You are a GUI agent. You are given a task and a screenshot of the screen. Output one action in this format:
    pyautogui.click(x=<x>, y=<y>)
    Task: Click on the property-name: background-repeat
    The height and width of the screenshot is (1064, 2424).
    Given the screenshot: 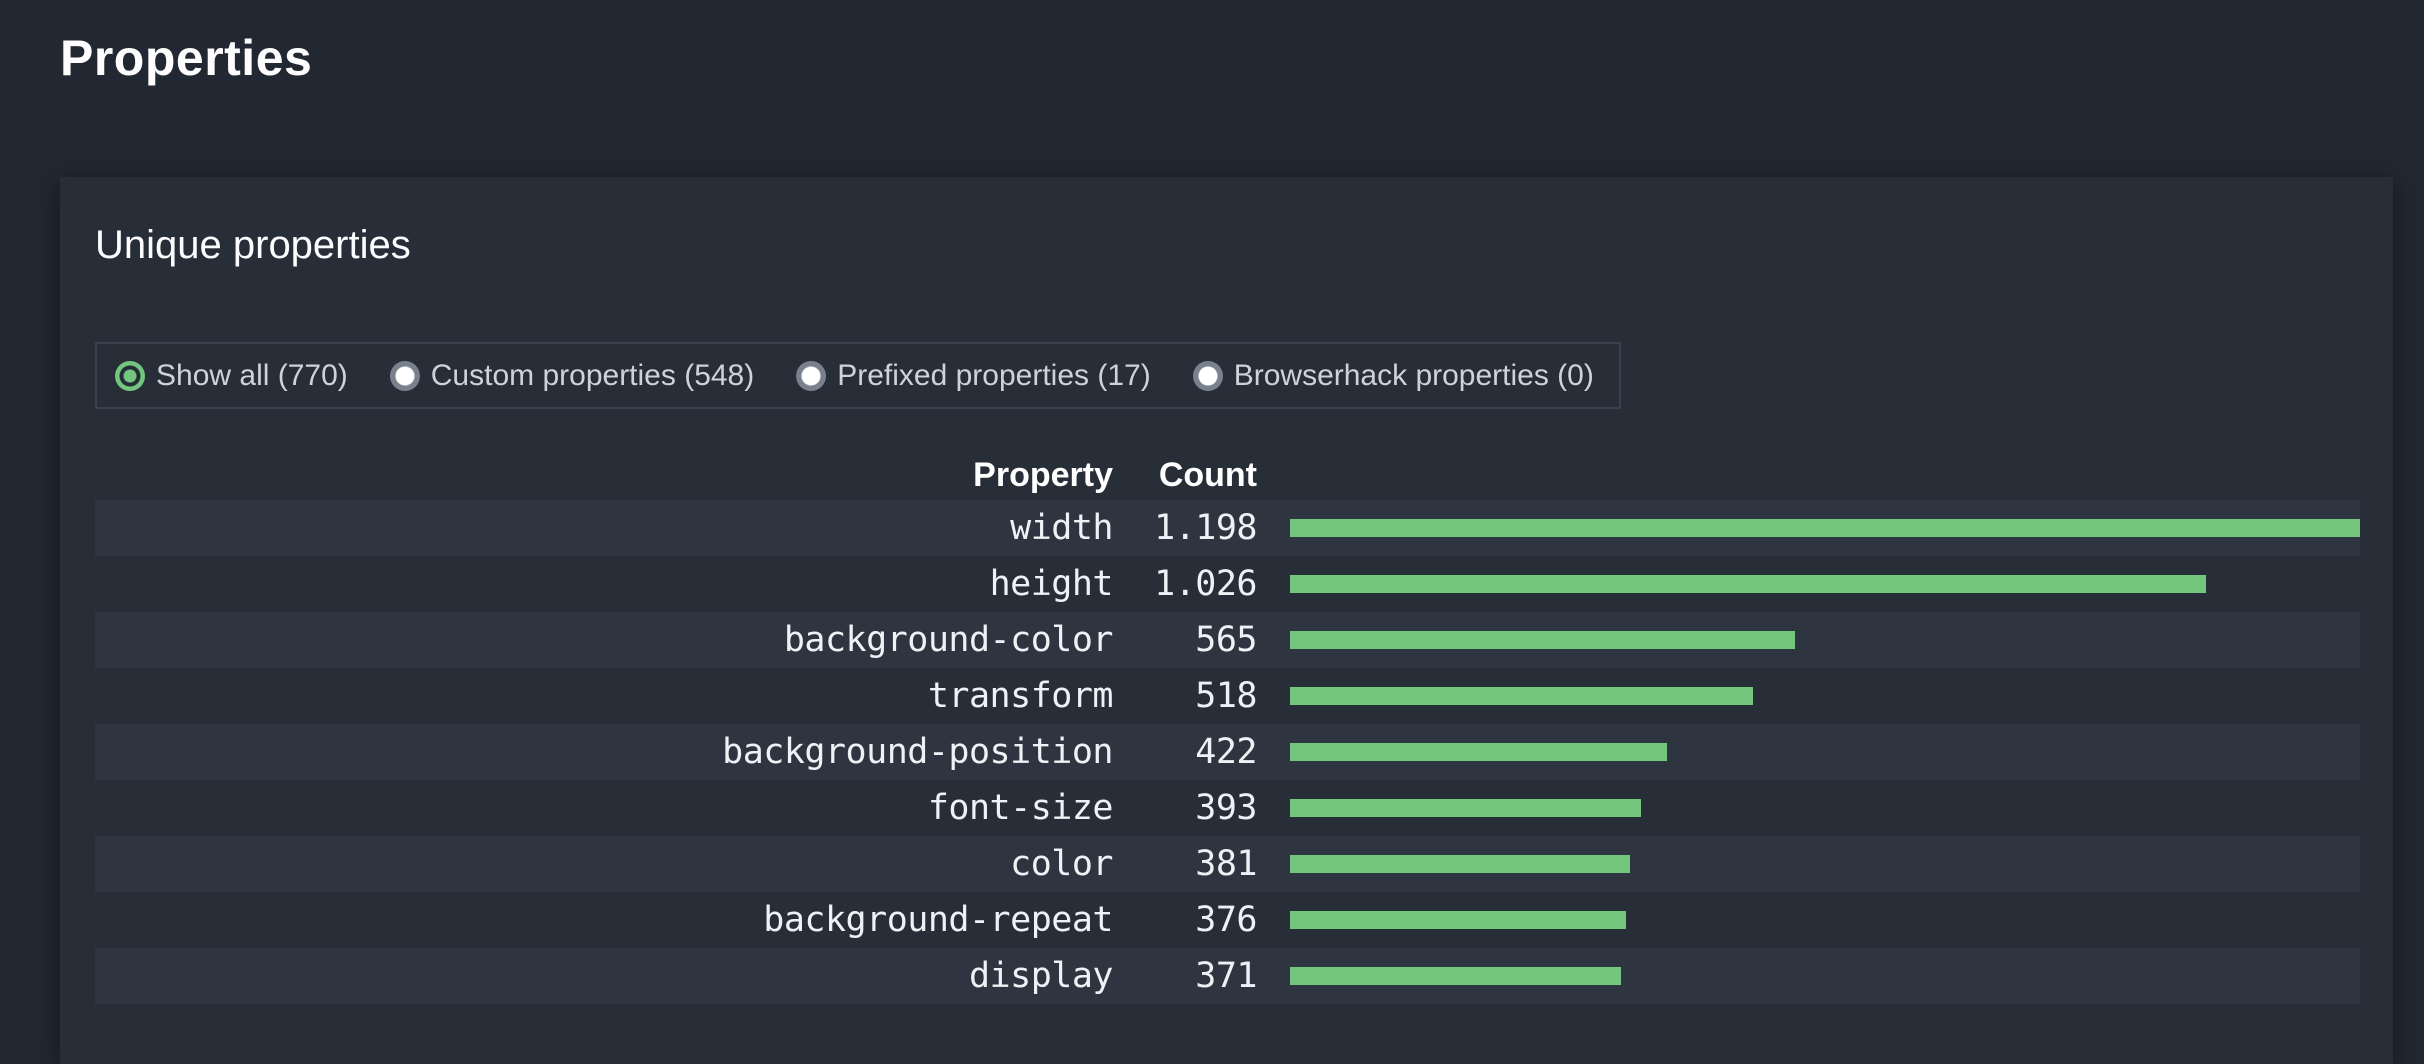 What is the action you would take?
    pyautogui.click(x=938, y=920)
    